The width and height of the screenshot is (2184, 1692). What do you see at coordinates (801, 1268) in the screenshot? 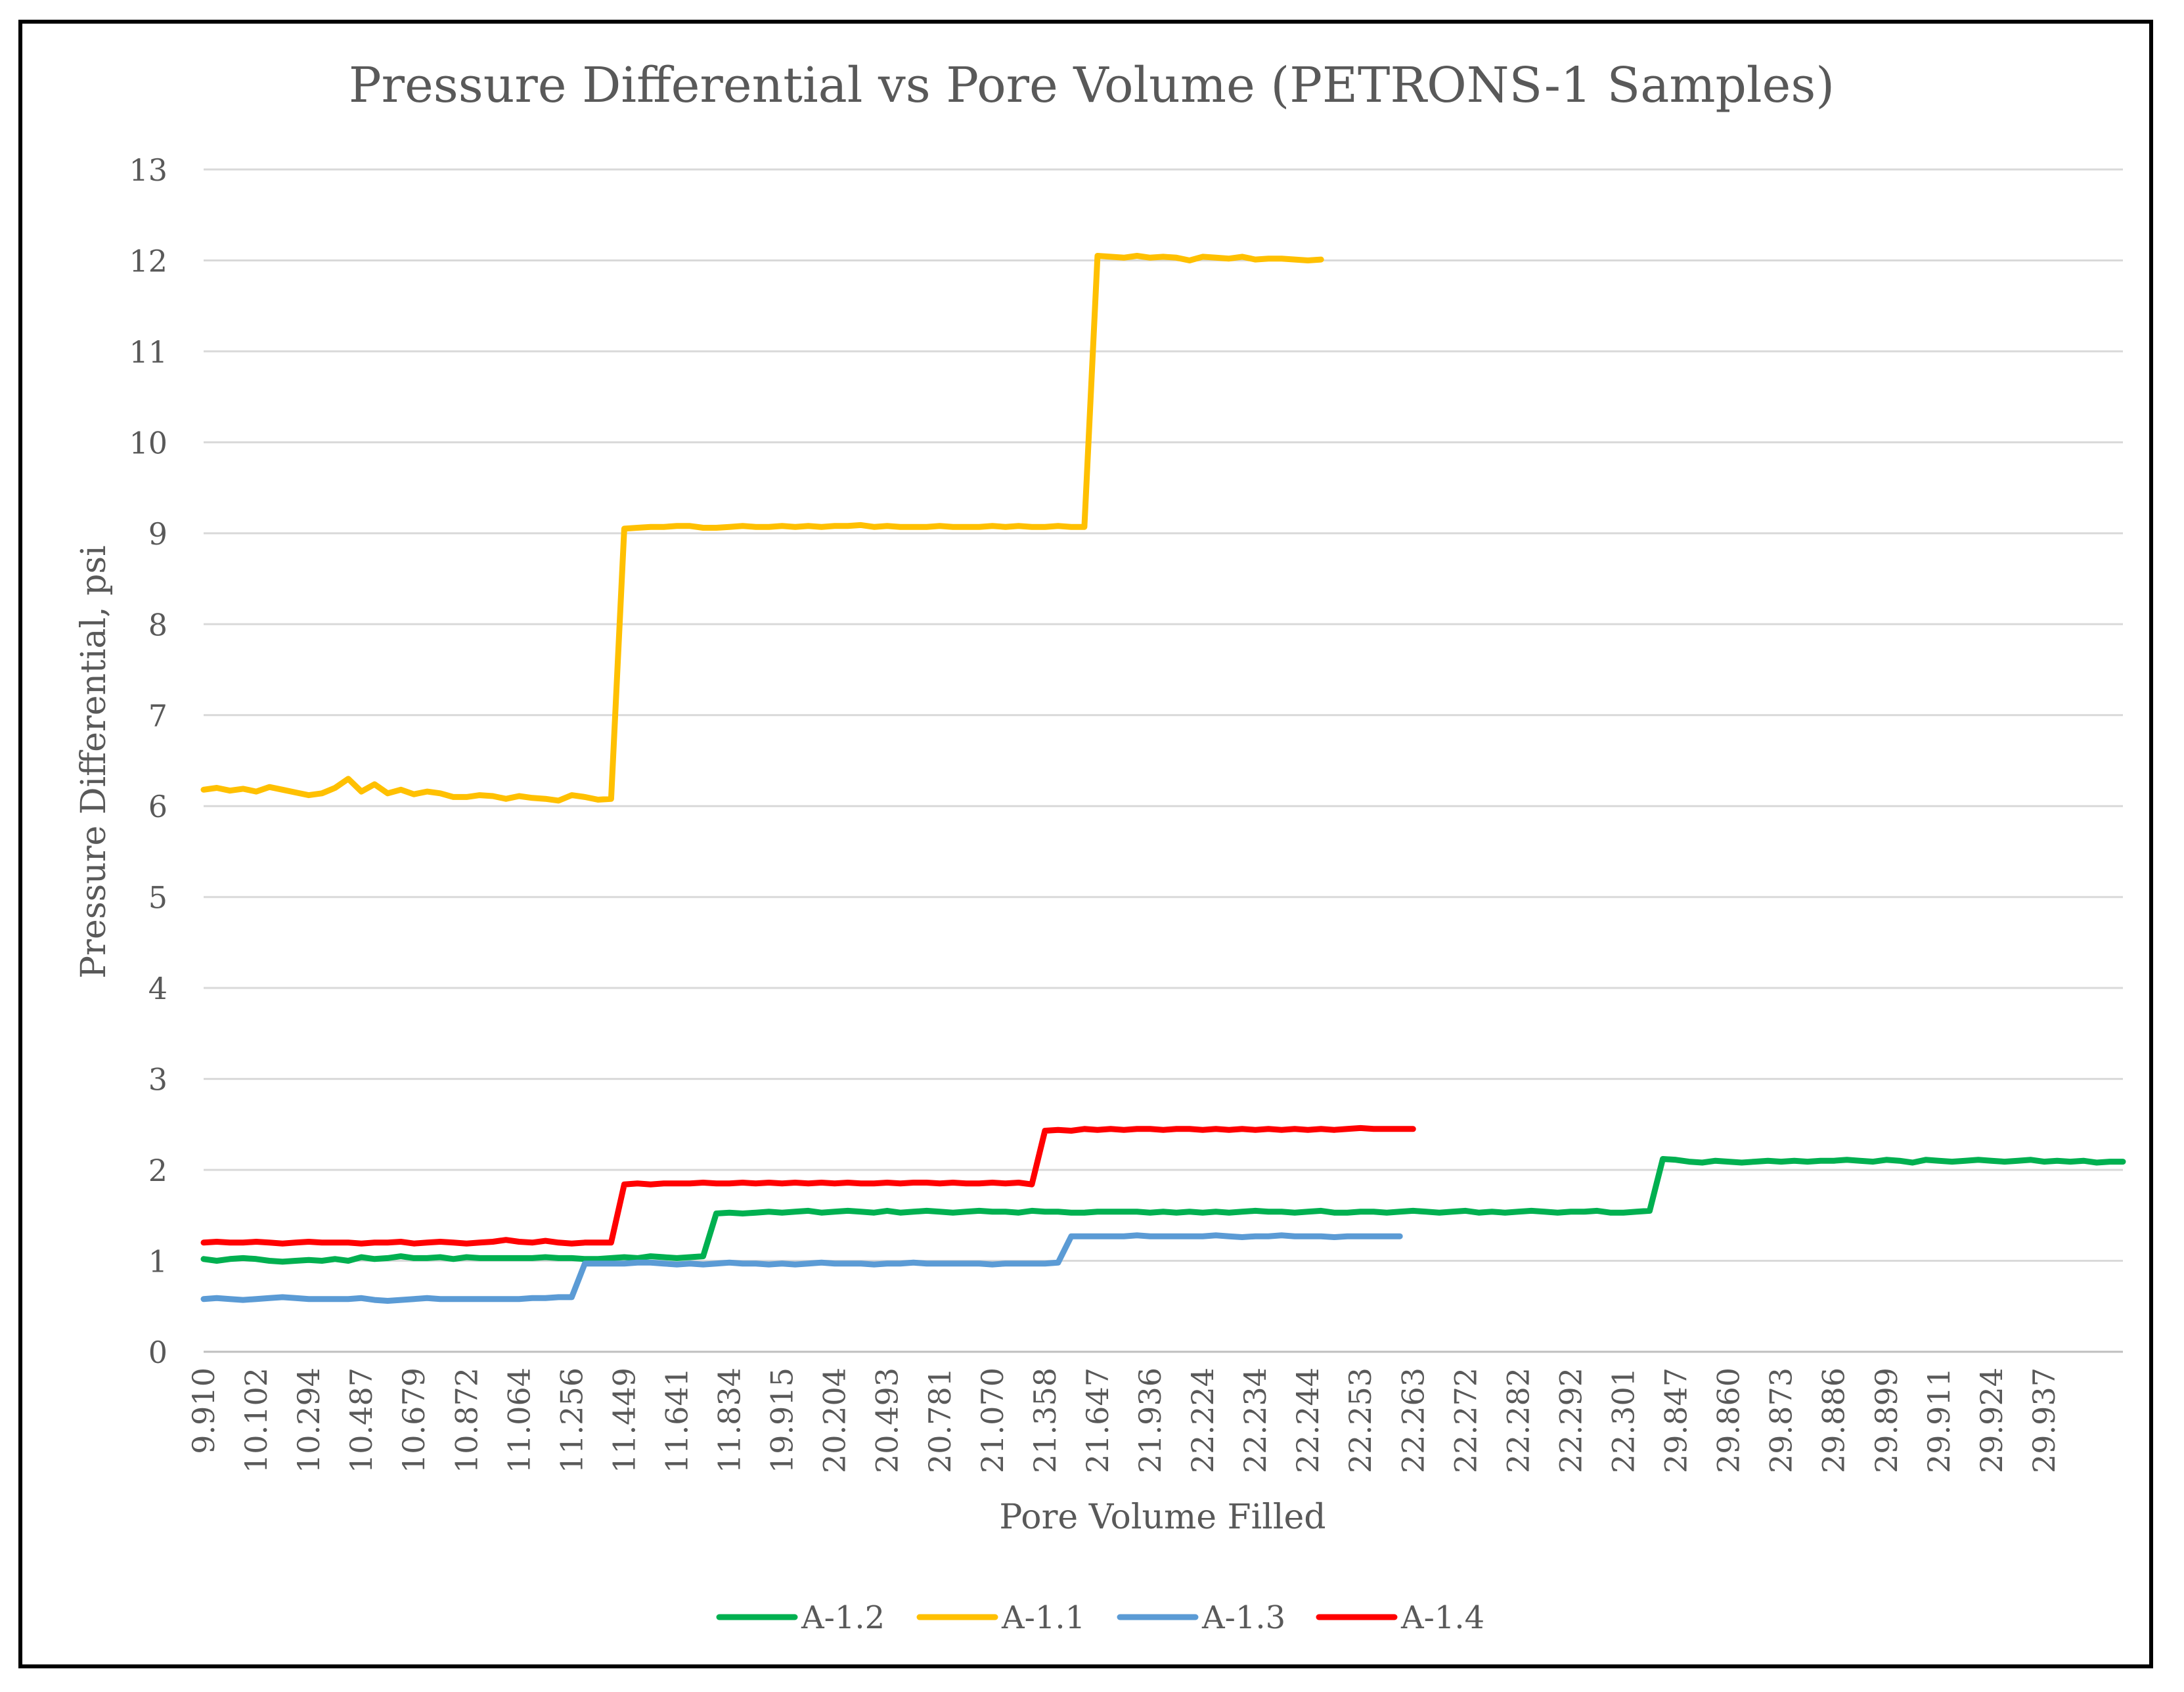
I see `series-line-A-1.3` at bounding box center [801, 1268].